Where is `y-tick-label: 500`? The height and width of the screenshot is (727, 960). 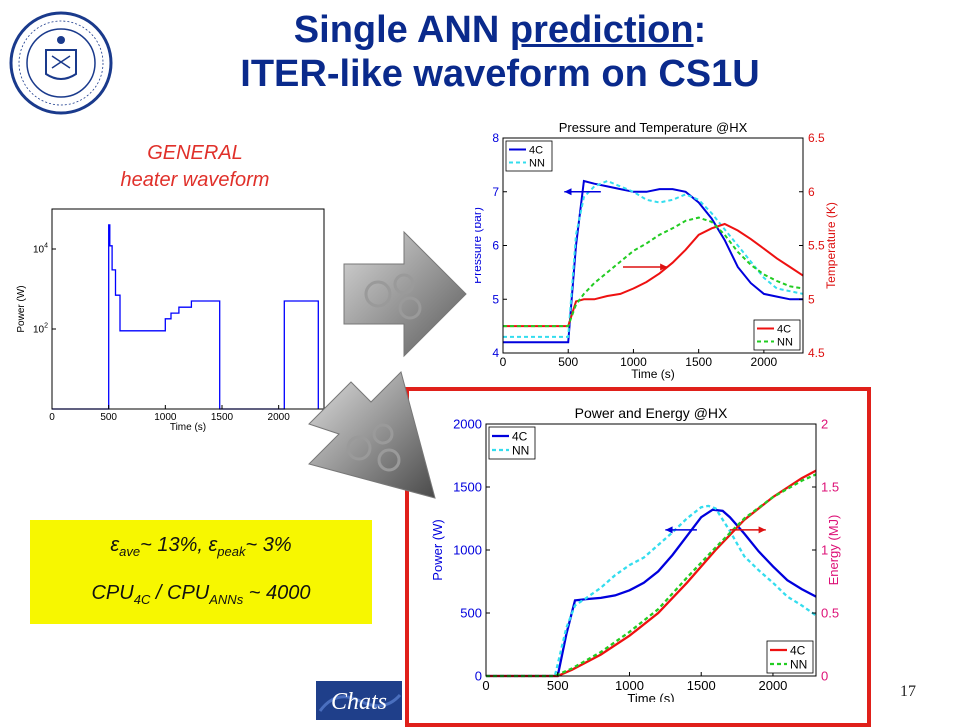
y-tick-label: 500 is located at coordinates (471, 612).